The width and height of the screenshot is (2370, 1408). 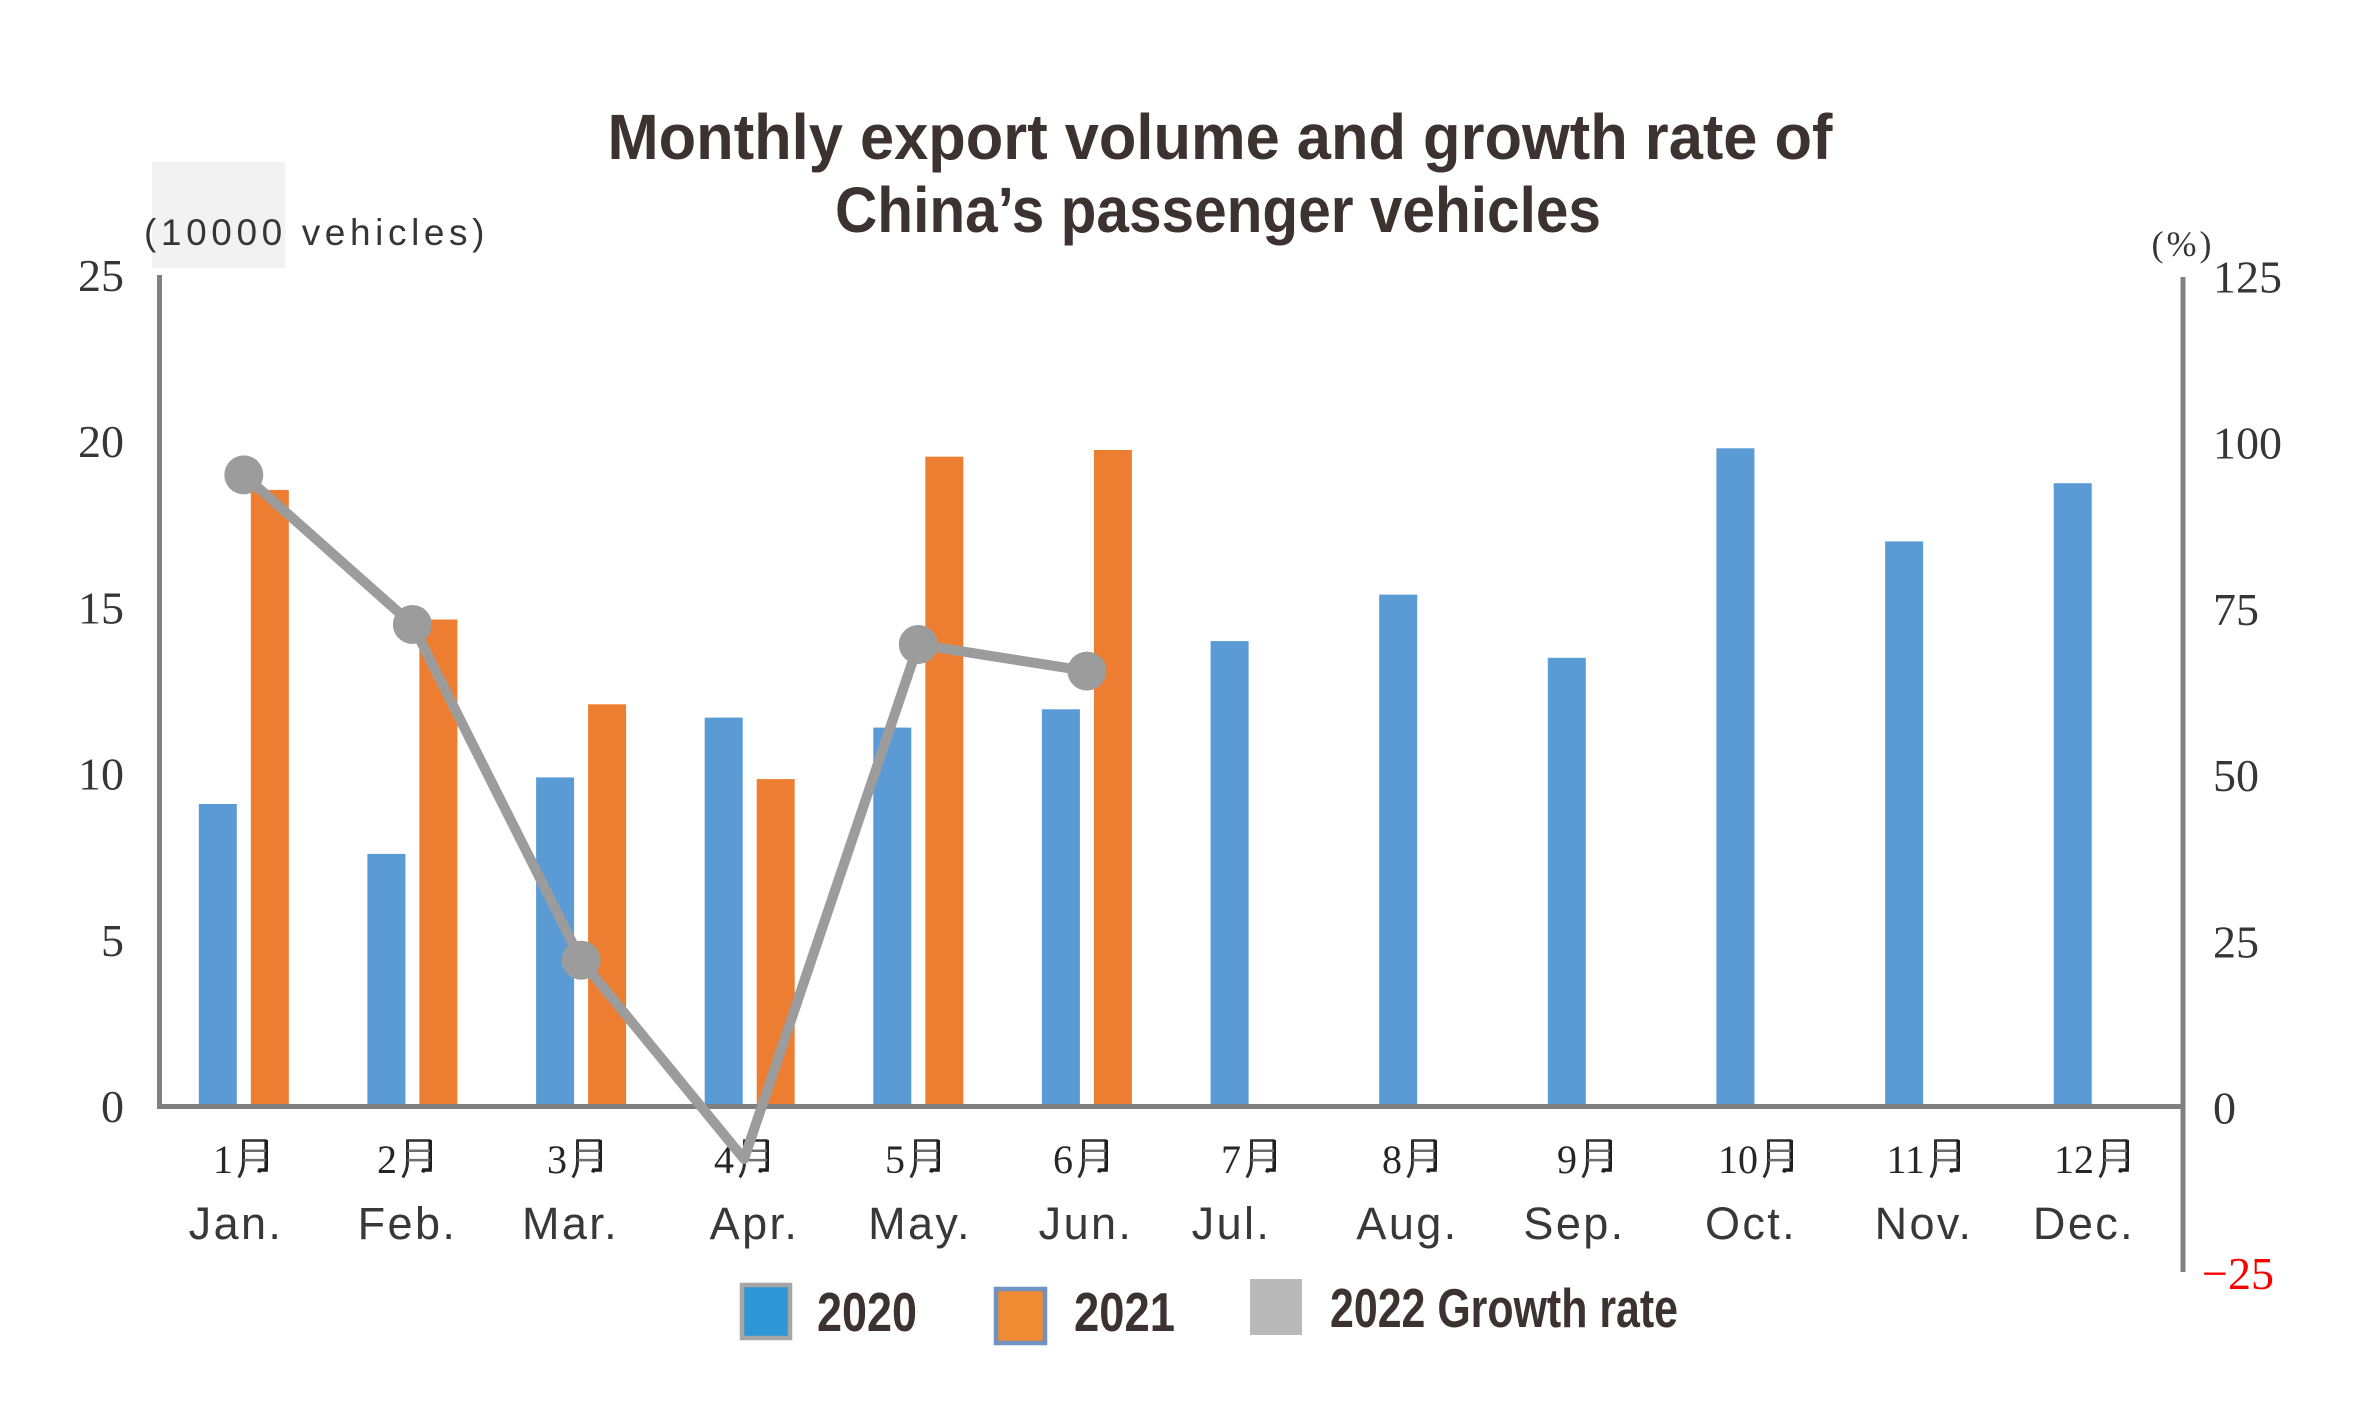 I want to click on svg-text:Monthly export volume and grow: Monthly export volume and growth rate of, so click(x=1221, y=137).